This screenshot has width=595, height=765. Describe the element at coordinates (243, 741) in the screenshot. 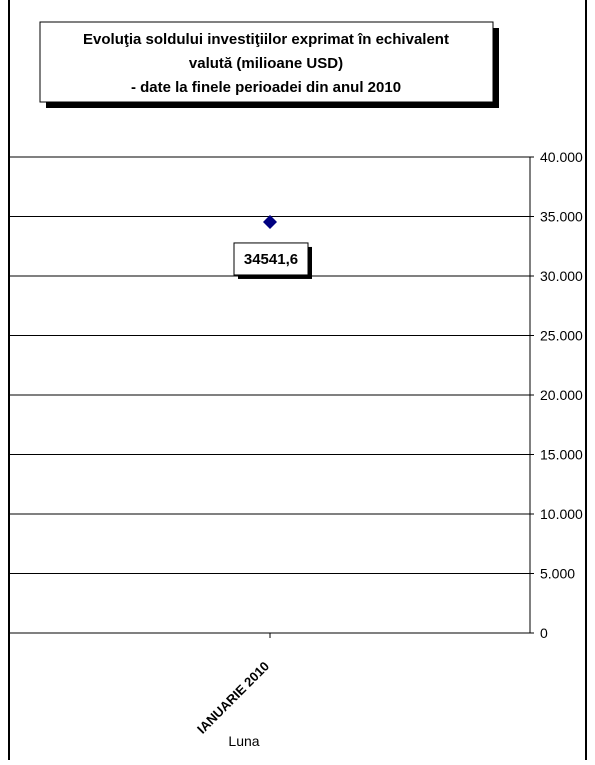

I see `x-axis-title: Luna` at that location.